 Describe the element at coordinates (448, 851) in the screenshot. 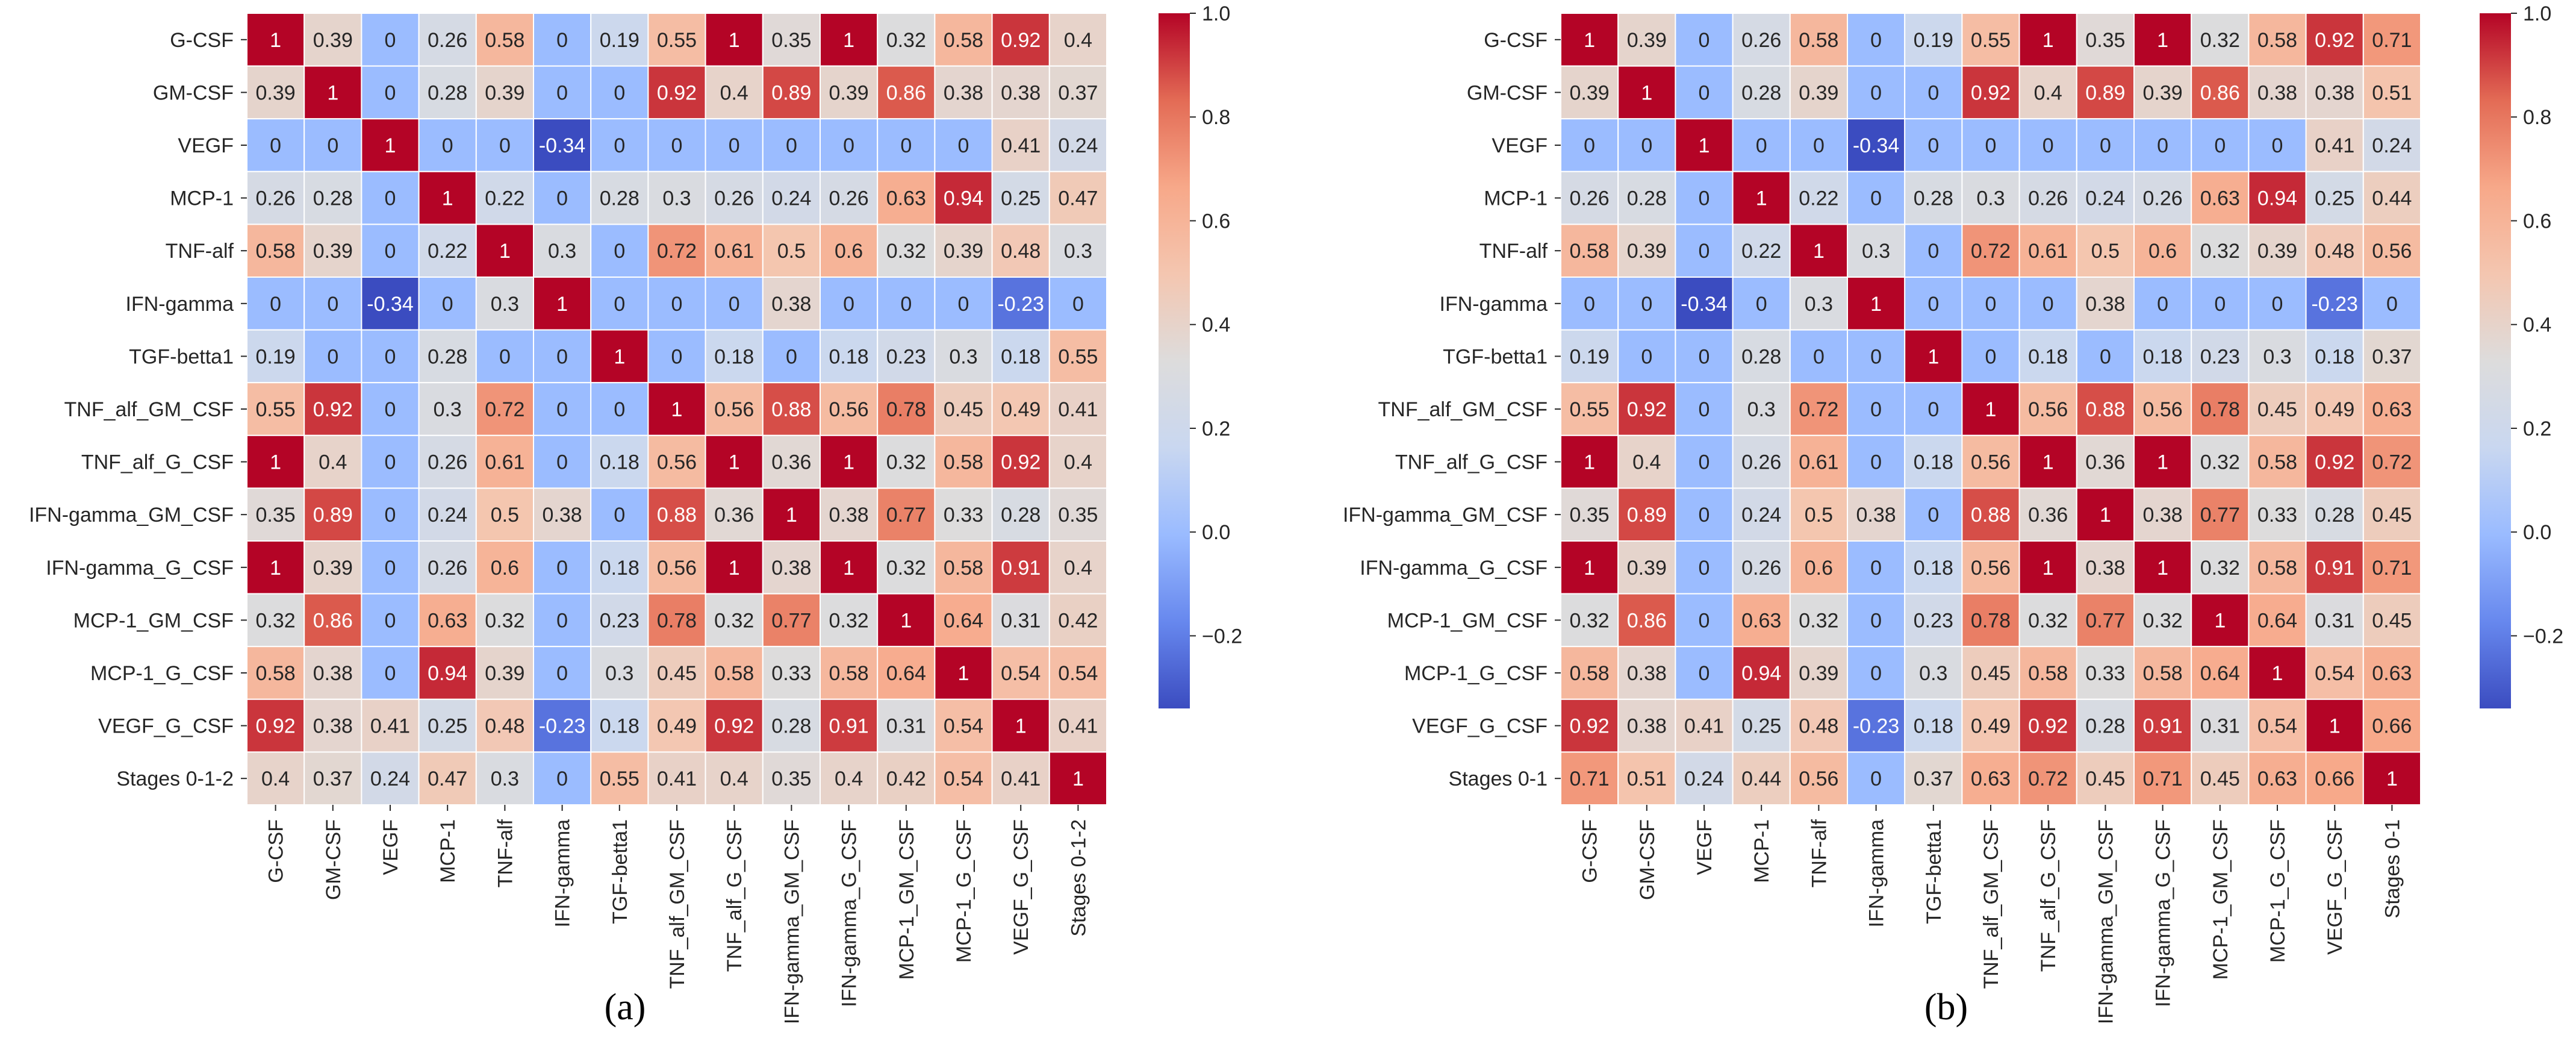

I see `x-tick-label: MCP-1` at that location.